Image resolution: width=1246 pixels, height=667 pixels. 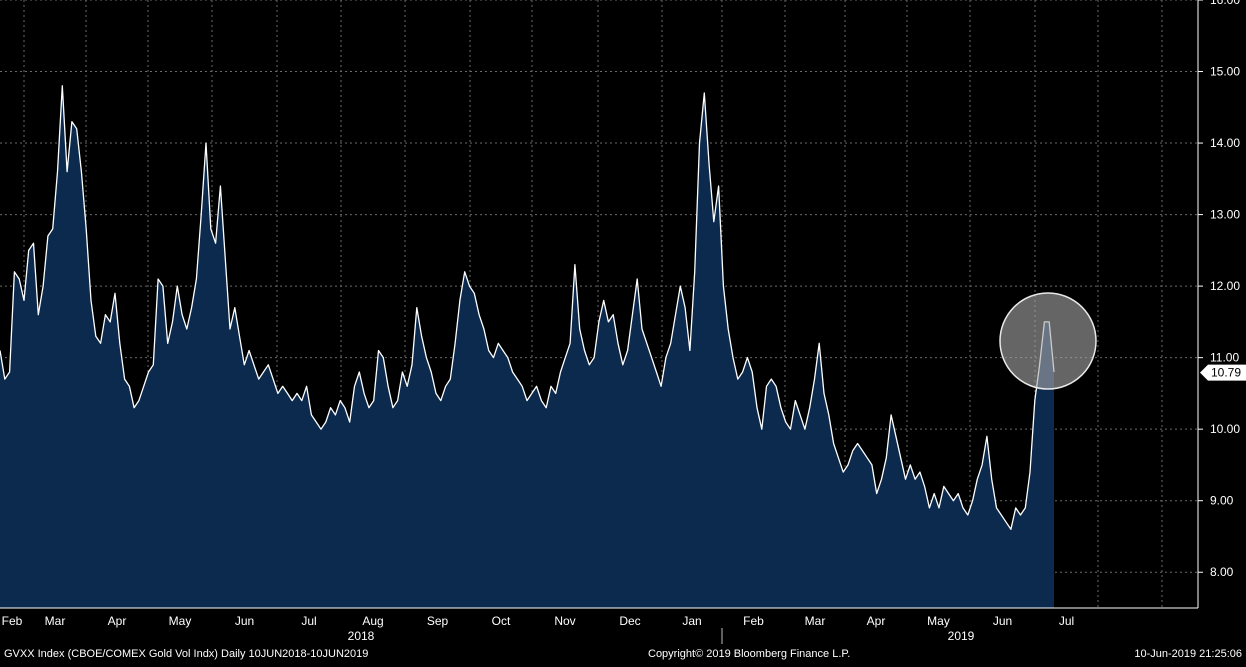 I want to click on last-value-marker, so click(x=1223, y=372).